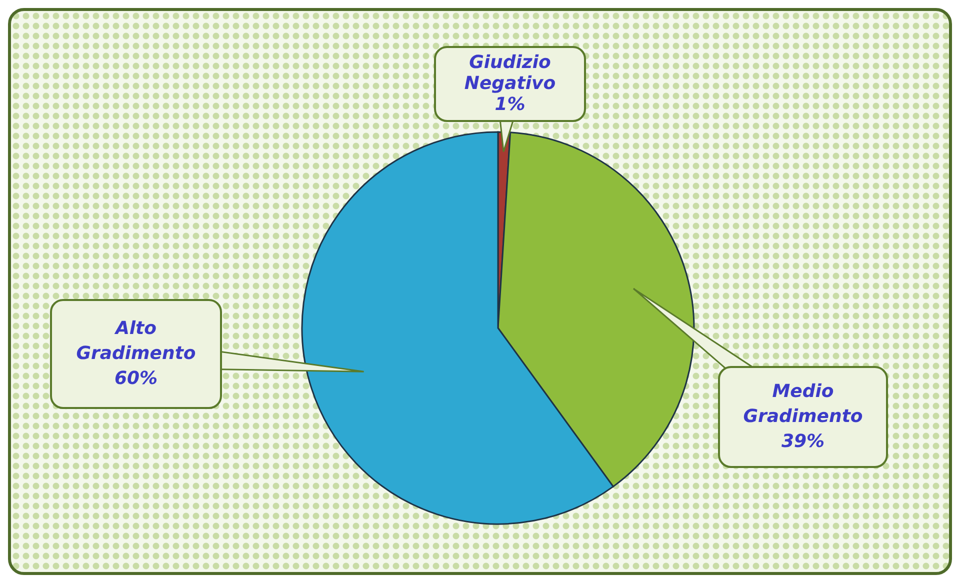  I want to click on data-label: 60%, so click(136, 378).